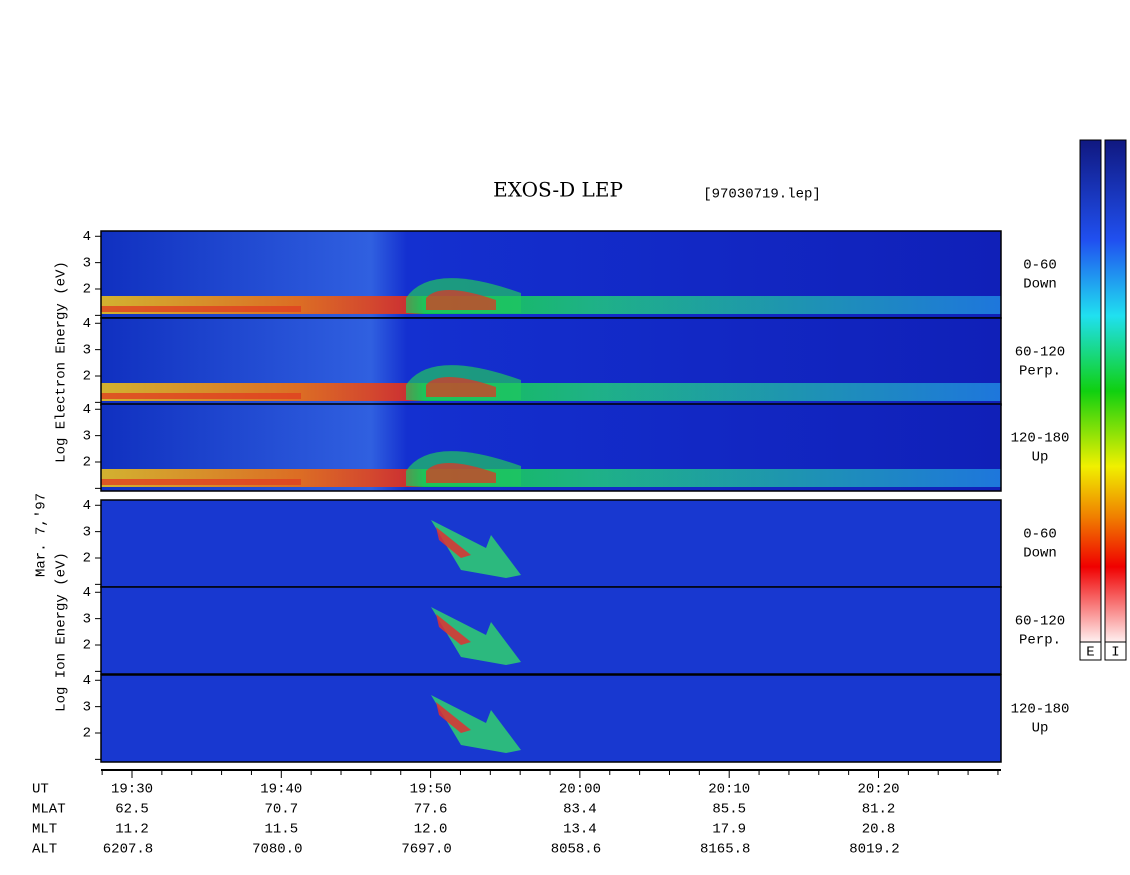 The width and height of the screenshot is (1130, 875). What do you see at coordinates (729, 830) in the screenshot?
I see `ephemeris-value: 17.9` at bounding box center [729, 830].